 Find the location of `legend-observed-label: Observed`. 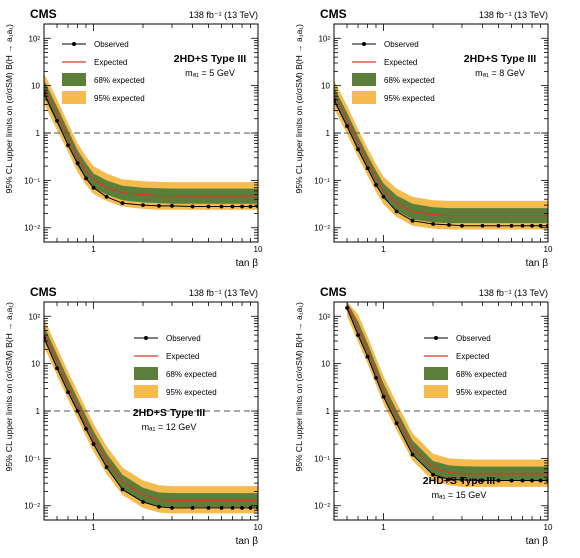

legend-observed-label: Observed is located at coordinates (111, 44).